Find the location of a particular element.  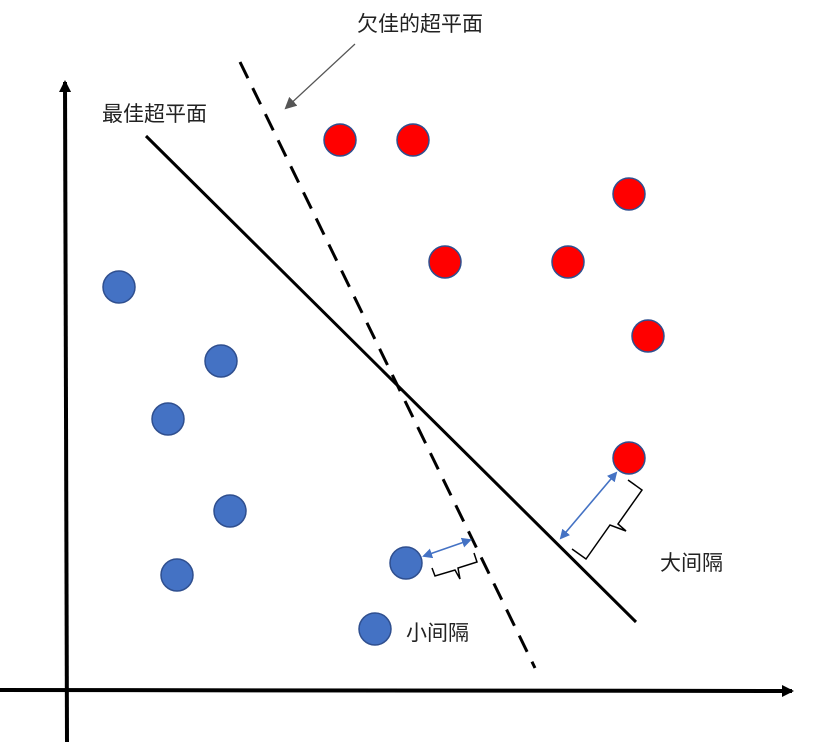

small-margin-brace is located at coordinates (454, 566).